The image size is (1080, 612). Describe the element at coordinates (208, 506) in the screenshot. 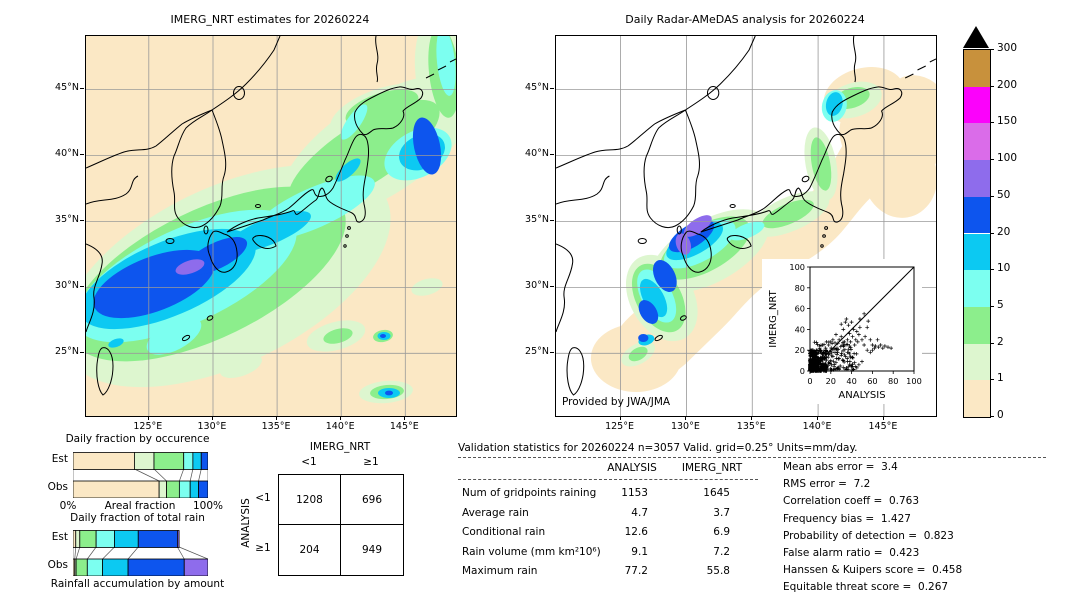

I see `occurrence-xmax: 100%` at that location.